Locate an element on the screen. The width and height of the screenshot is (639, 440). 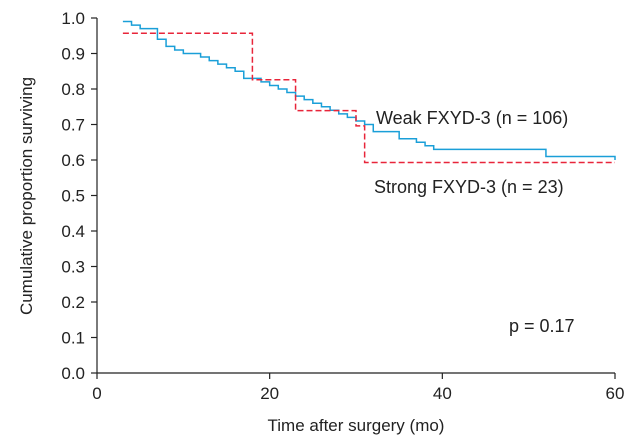
series-label-weak: Weak FXYD-3 (n = 106) is located at coordinates (472, 118).